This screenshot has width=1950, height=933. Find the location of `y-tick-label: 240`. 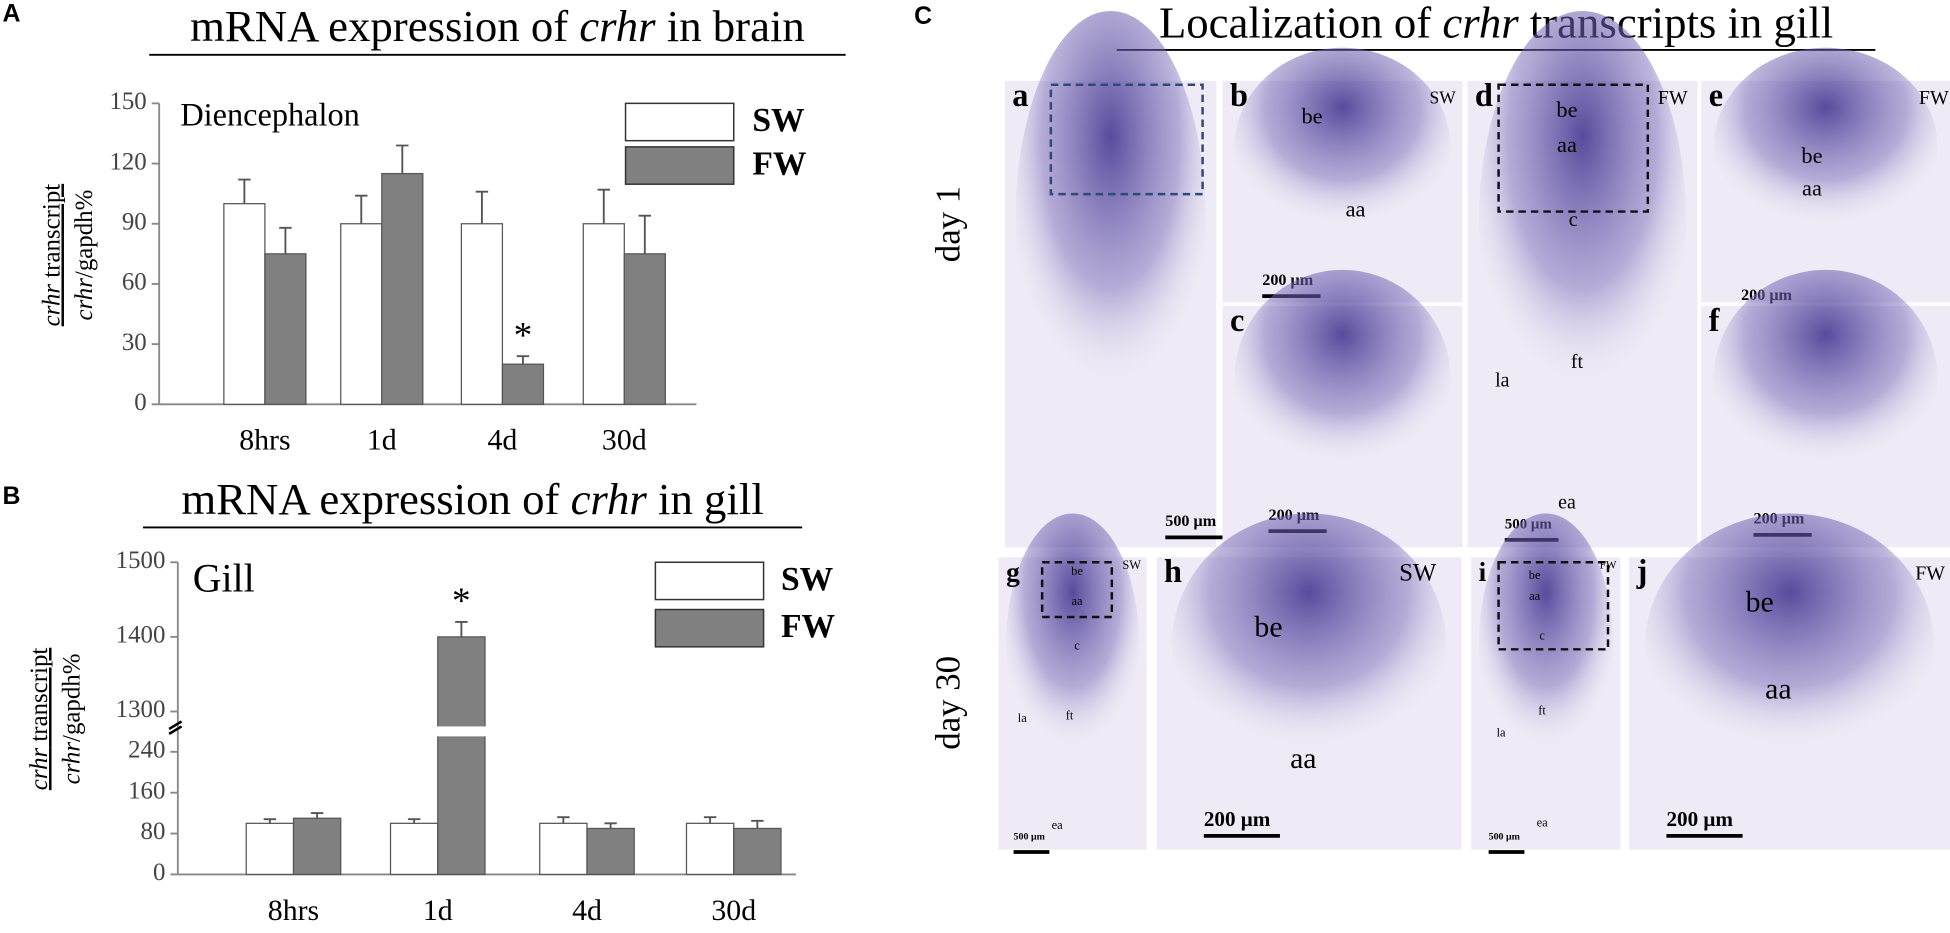

y-tick-label: 240 is located at coordinates (146, 750).